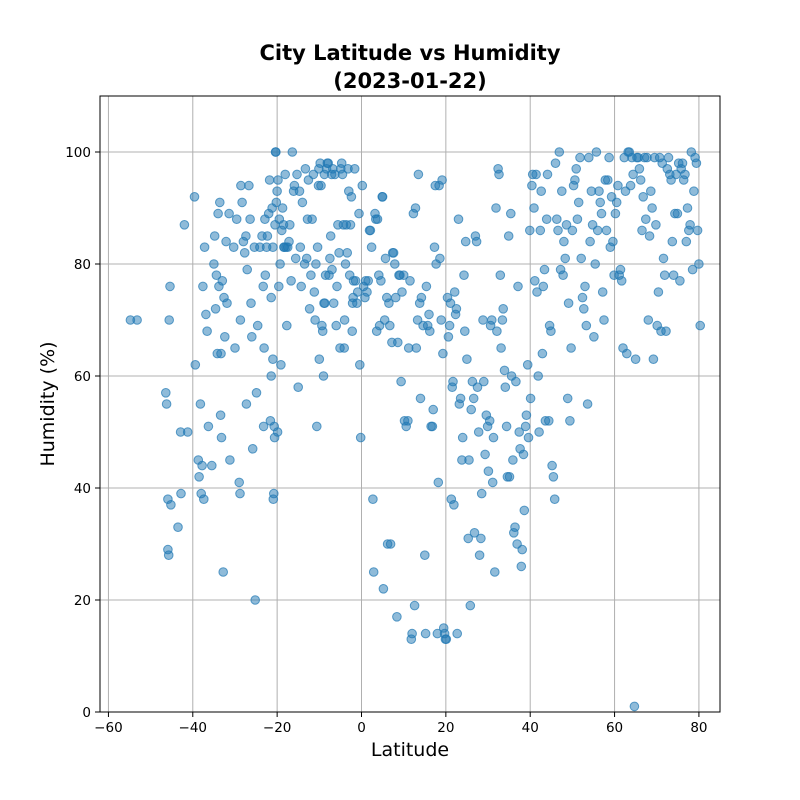  I want to click on y-tick-label: 60, so click(82, 377).